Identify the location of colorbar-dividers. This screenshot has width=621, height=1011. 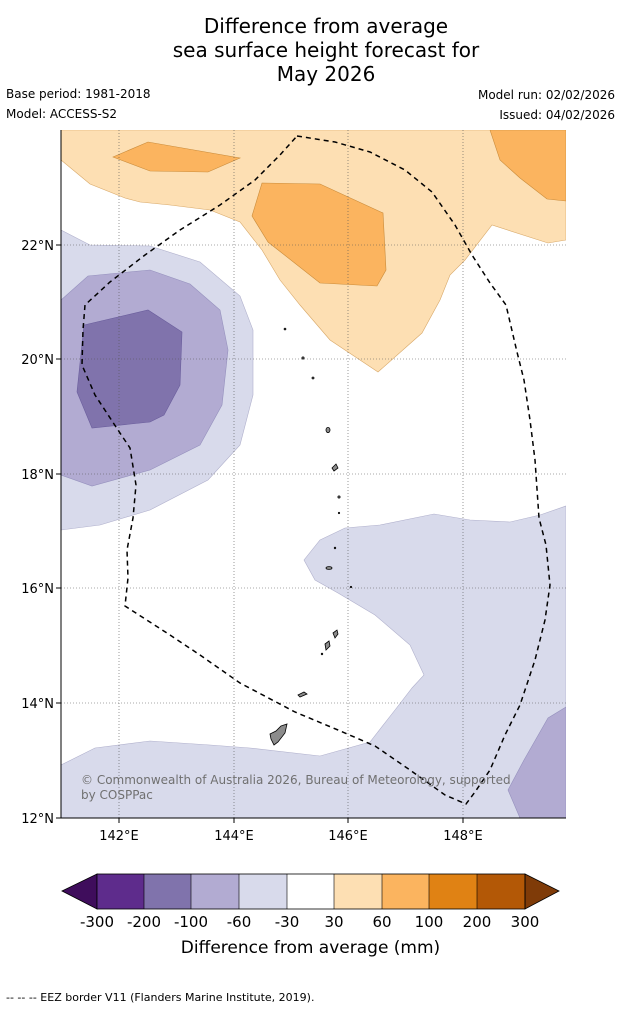
(310, 891).